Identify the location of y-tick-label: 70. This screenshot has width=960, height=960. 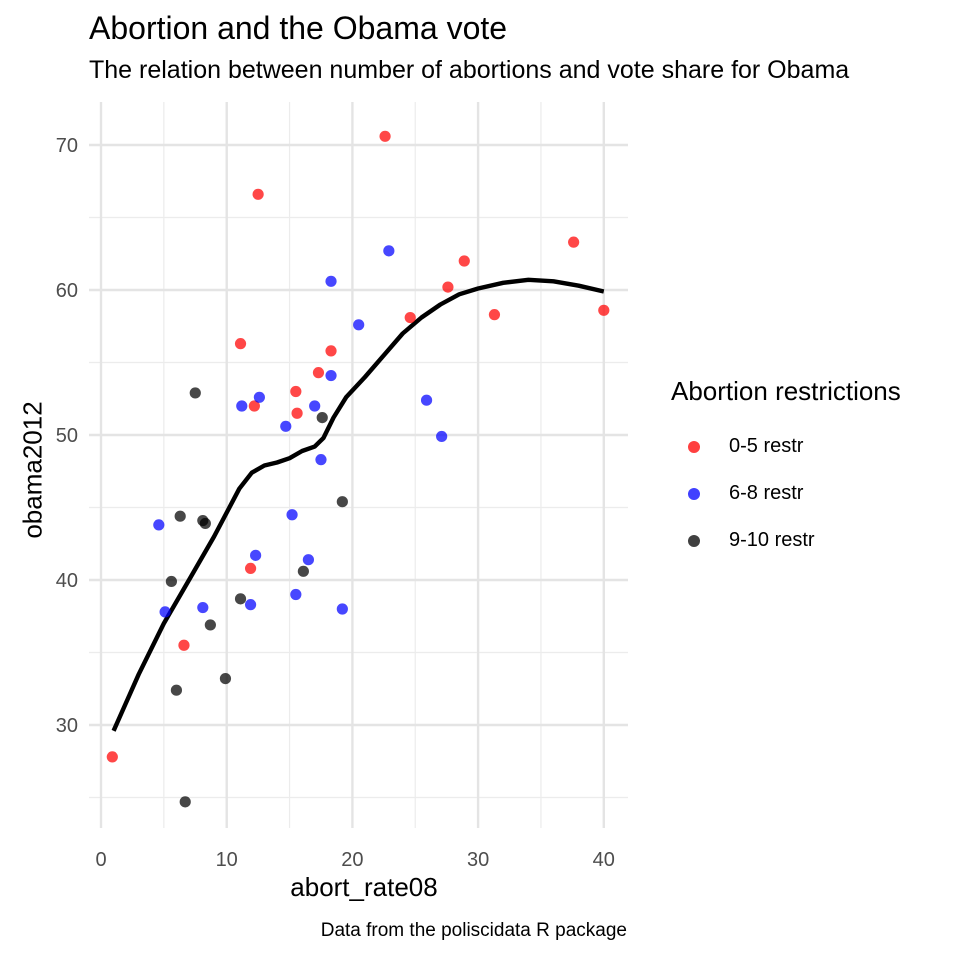
(67, 146).